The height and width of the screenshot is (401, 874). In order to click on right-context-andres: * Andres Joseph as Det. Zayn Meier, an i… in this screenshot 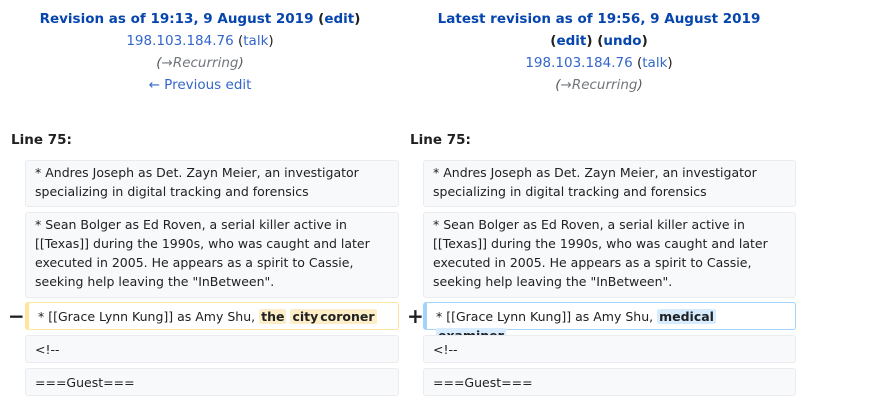, I will do `click(609, 183)`.